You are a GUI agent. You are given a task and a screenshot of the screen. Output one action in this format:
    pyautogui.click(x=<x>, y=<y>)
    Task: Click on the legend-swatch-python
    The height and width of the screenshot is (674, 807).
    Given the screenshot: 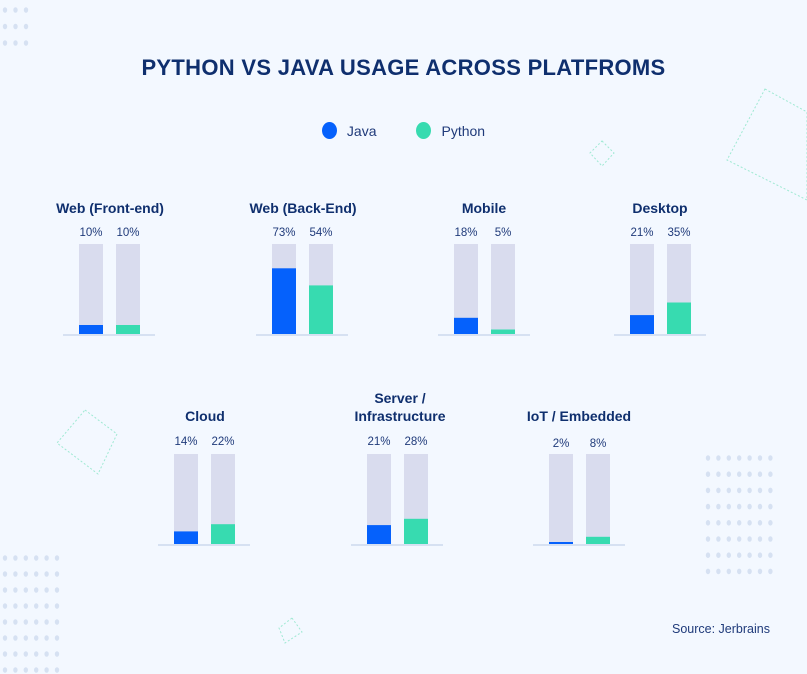 What is the action you would take?
    pyautogui.click(x=424, y=130)
    